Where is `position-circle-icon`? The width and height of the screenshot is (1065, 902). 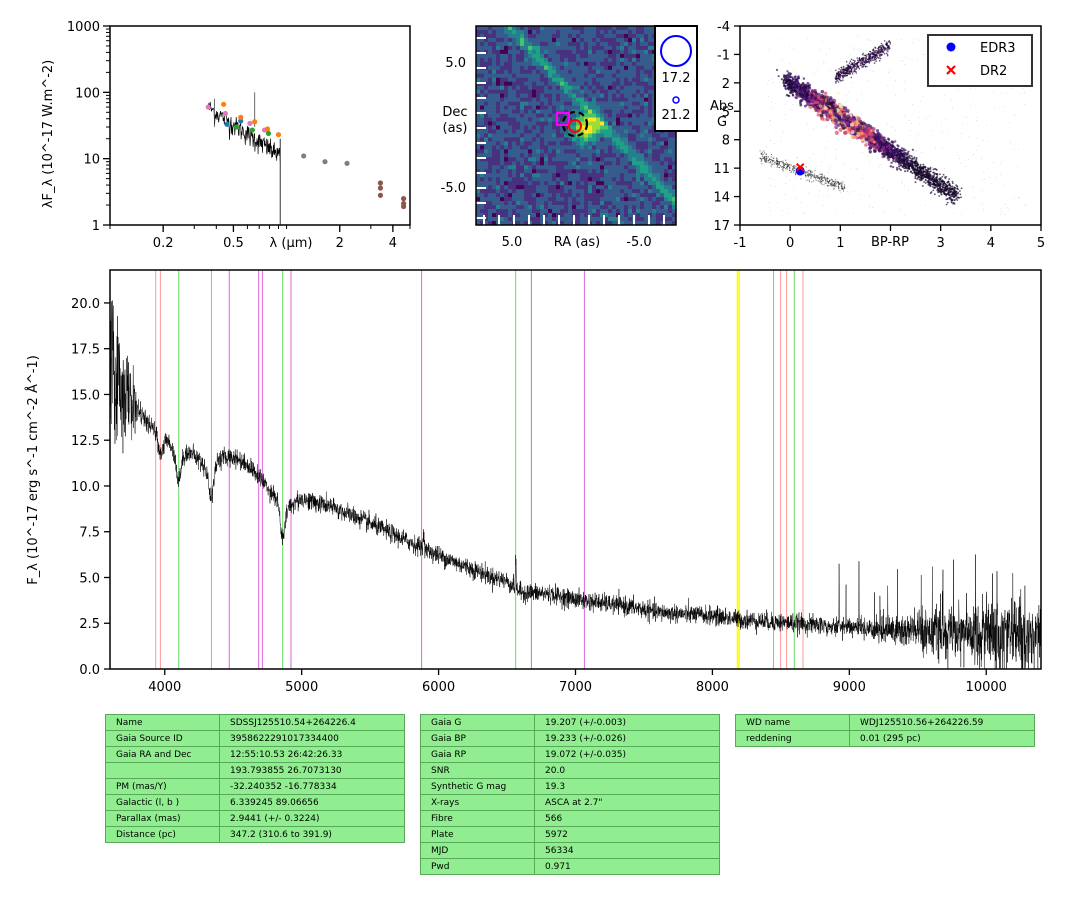
position-circle-icon is located at coordinates (575, 126).